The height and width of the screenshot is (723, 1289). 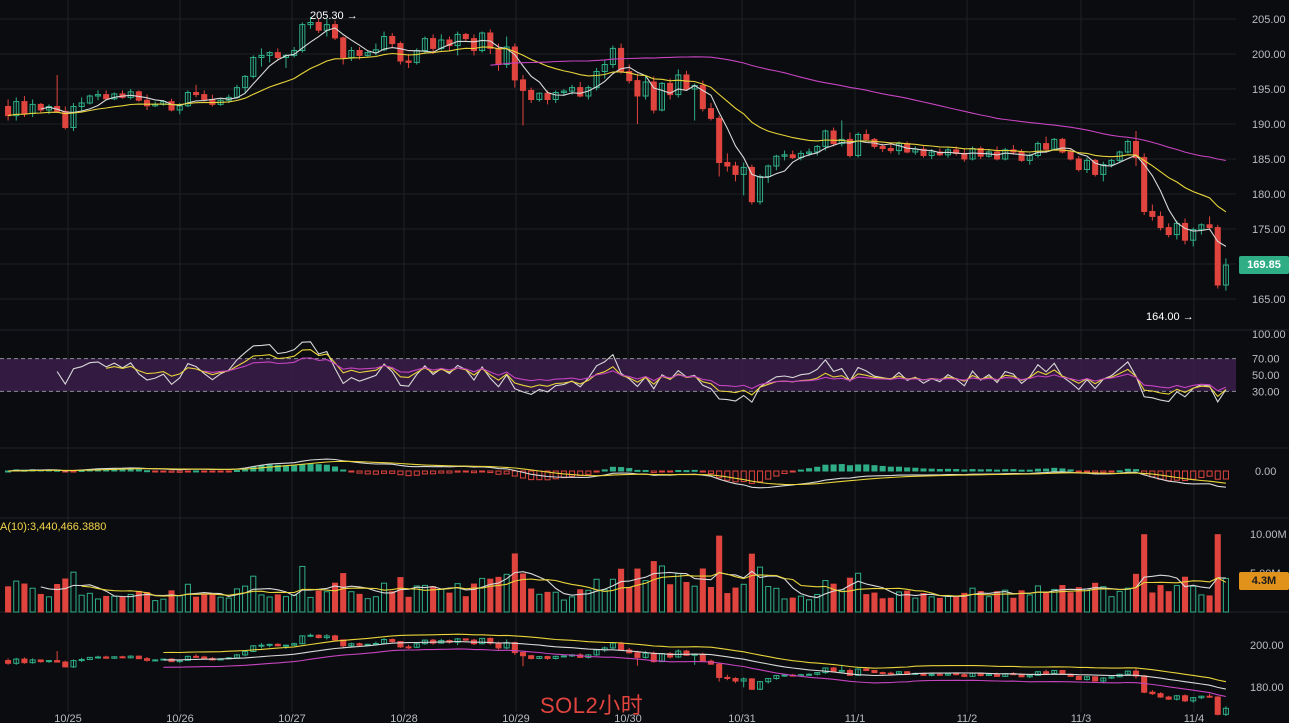 I want to click on vol-ma10-line, so click(x=654, y=584).